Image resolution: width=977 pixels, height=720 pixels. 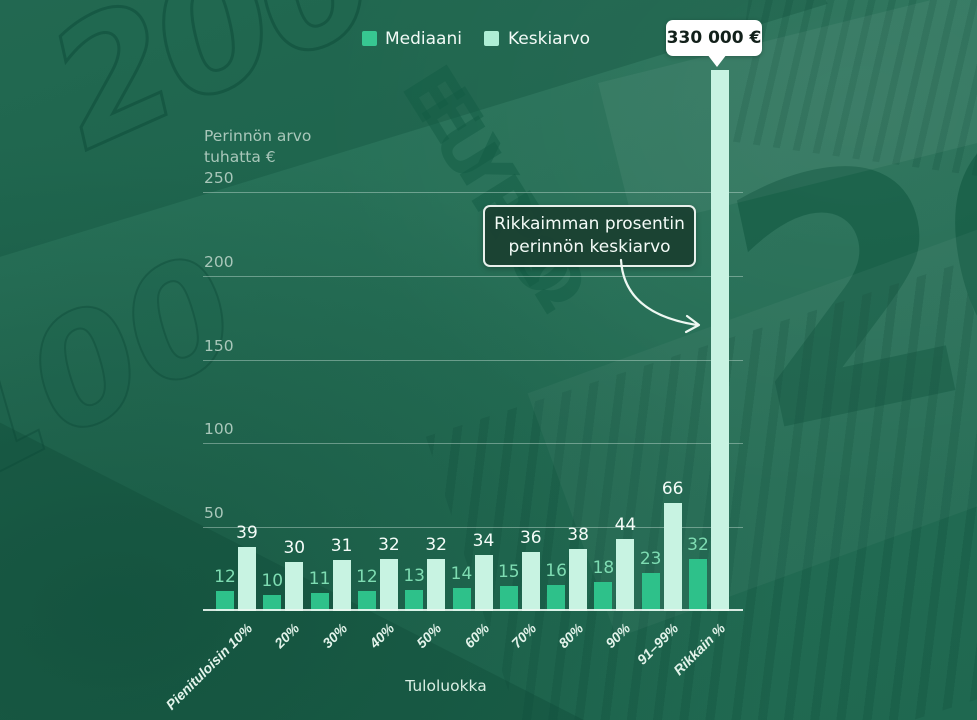 What do you see at coordinates (240, 157) in the screenshot?
I see `y-axis-title-line2: tuhatta €` at bounding box center [240, 157].